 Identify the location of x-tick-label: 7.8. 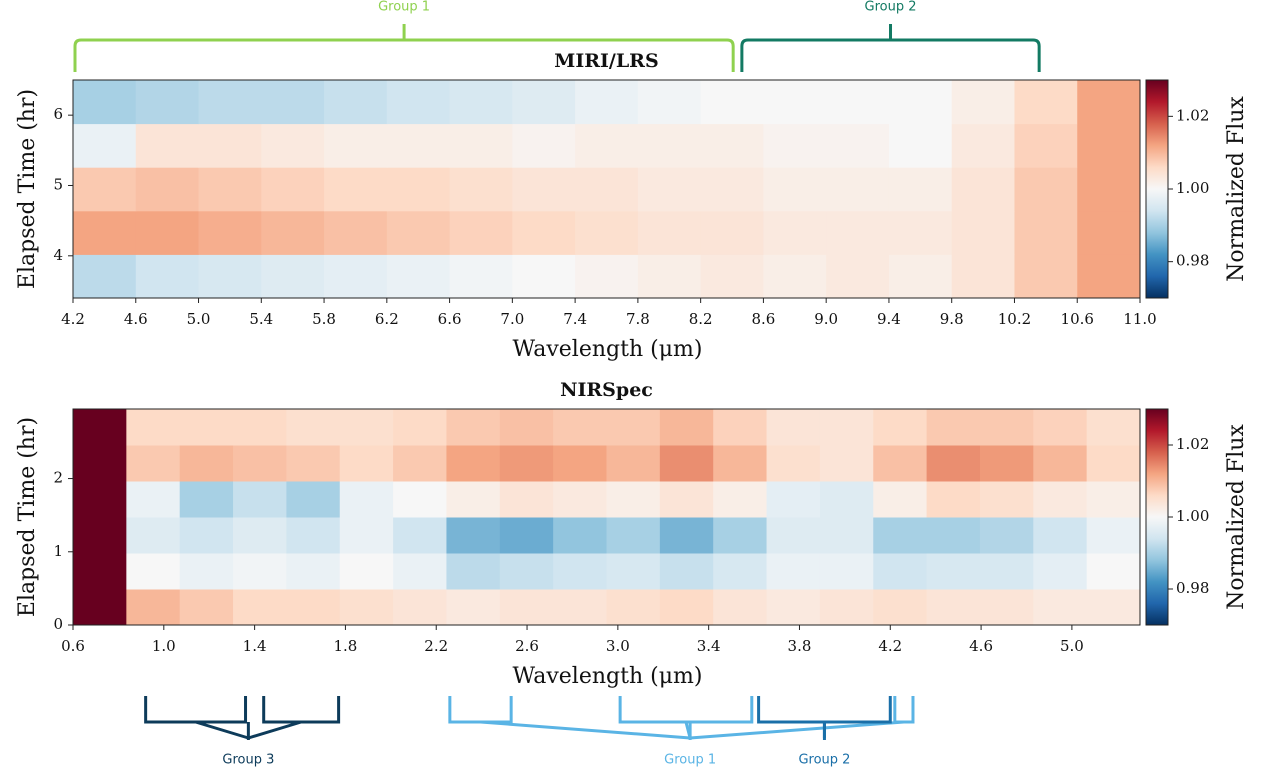
(638, 319).